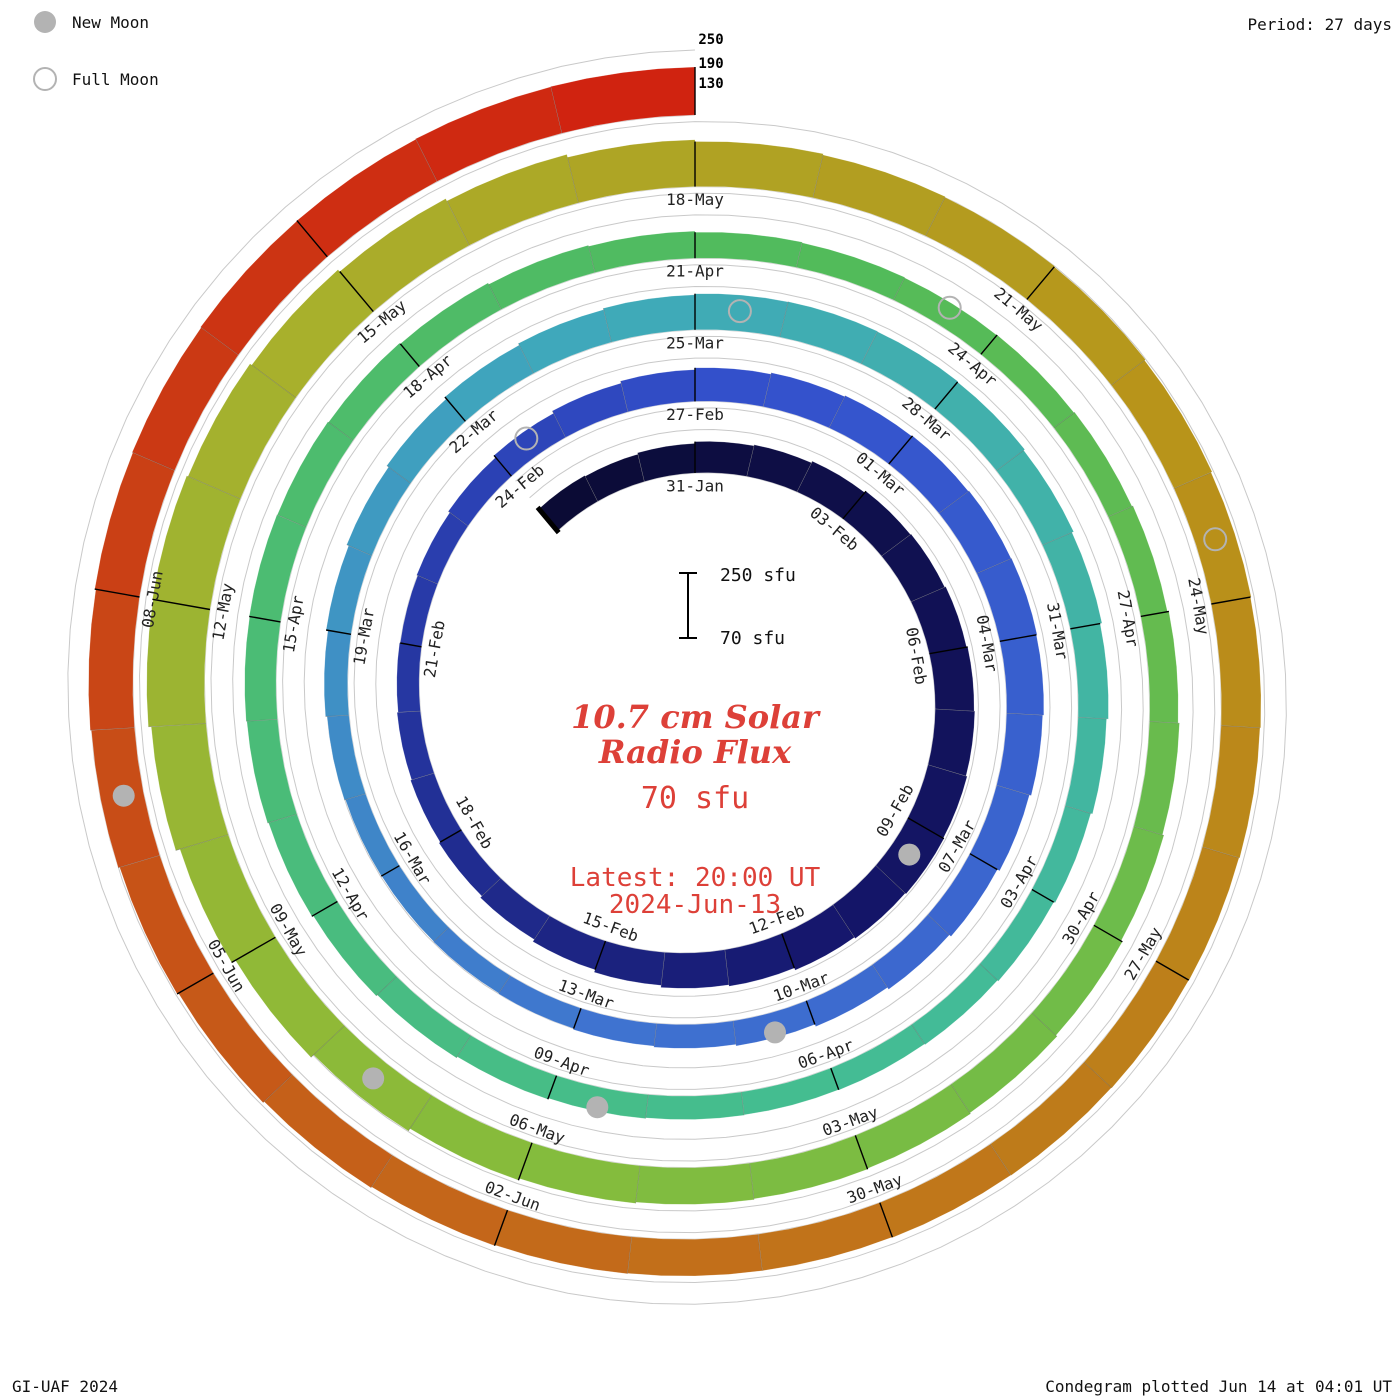 This screenshot has width=1400, height=1400. What do you see at coordinates (695, 905) in the screenshot?
I see `latest-date-label: 2024-Jun-13` at bounding box center [695, 905].